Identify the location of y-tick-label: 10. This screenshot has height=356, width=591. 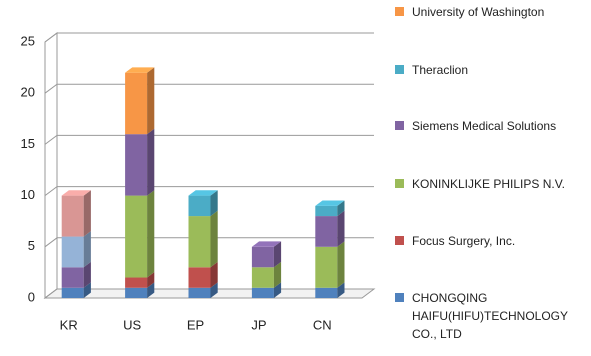
(28, 194).